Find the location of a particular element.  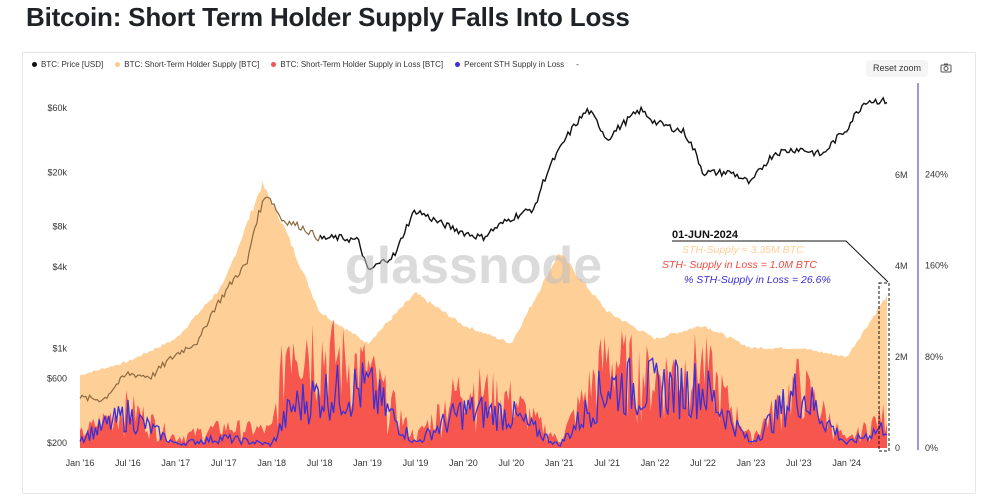

legend-label-percent-loss: Percent STH Supply in Loss is located at coordinates (514, 64).